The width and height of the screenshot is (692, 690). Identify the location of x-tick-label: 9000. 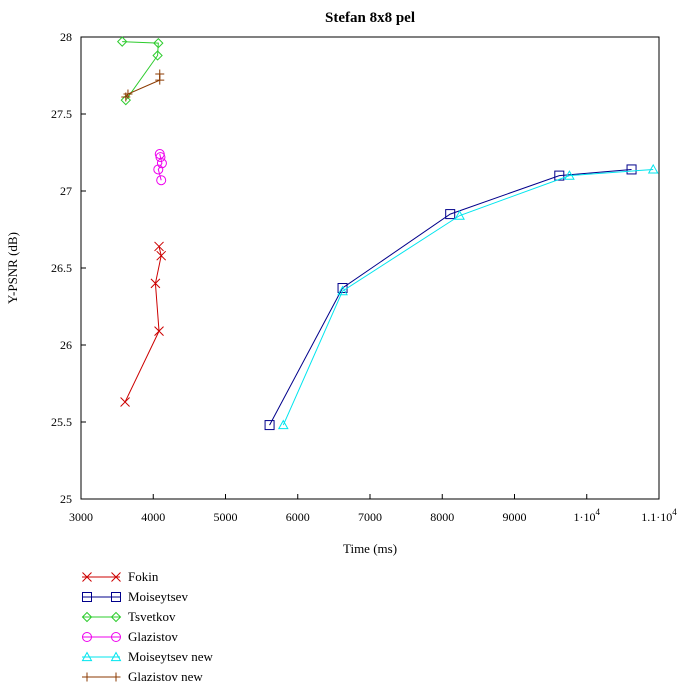
(515, 517).